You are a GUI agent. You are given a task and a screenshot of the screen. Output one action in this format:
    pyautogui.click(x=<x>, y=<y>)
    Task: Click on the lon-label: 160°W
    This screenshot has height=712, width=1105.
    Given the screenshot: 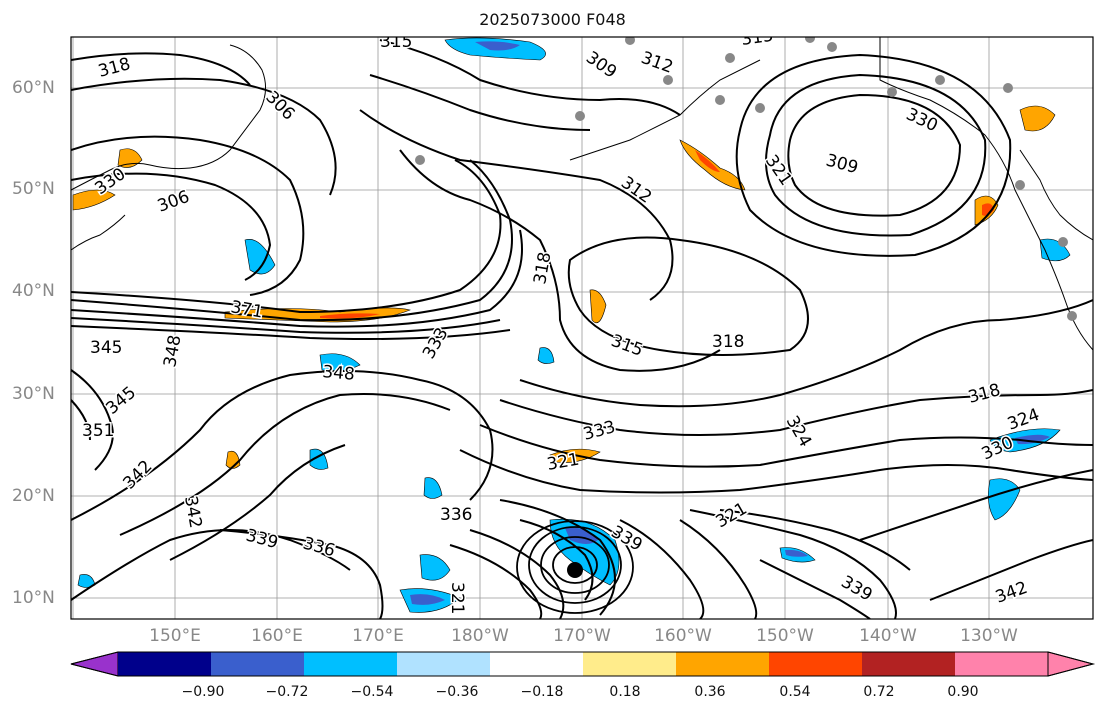 What is the action you would take?
    pyautogui.click(x=683, y=636)
    